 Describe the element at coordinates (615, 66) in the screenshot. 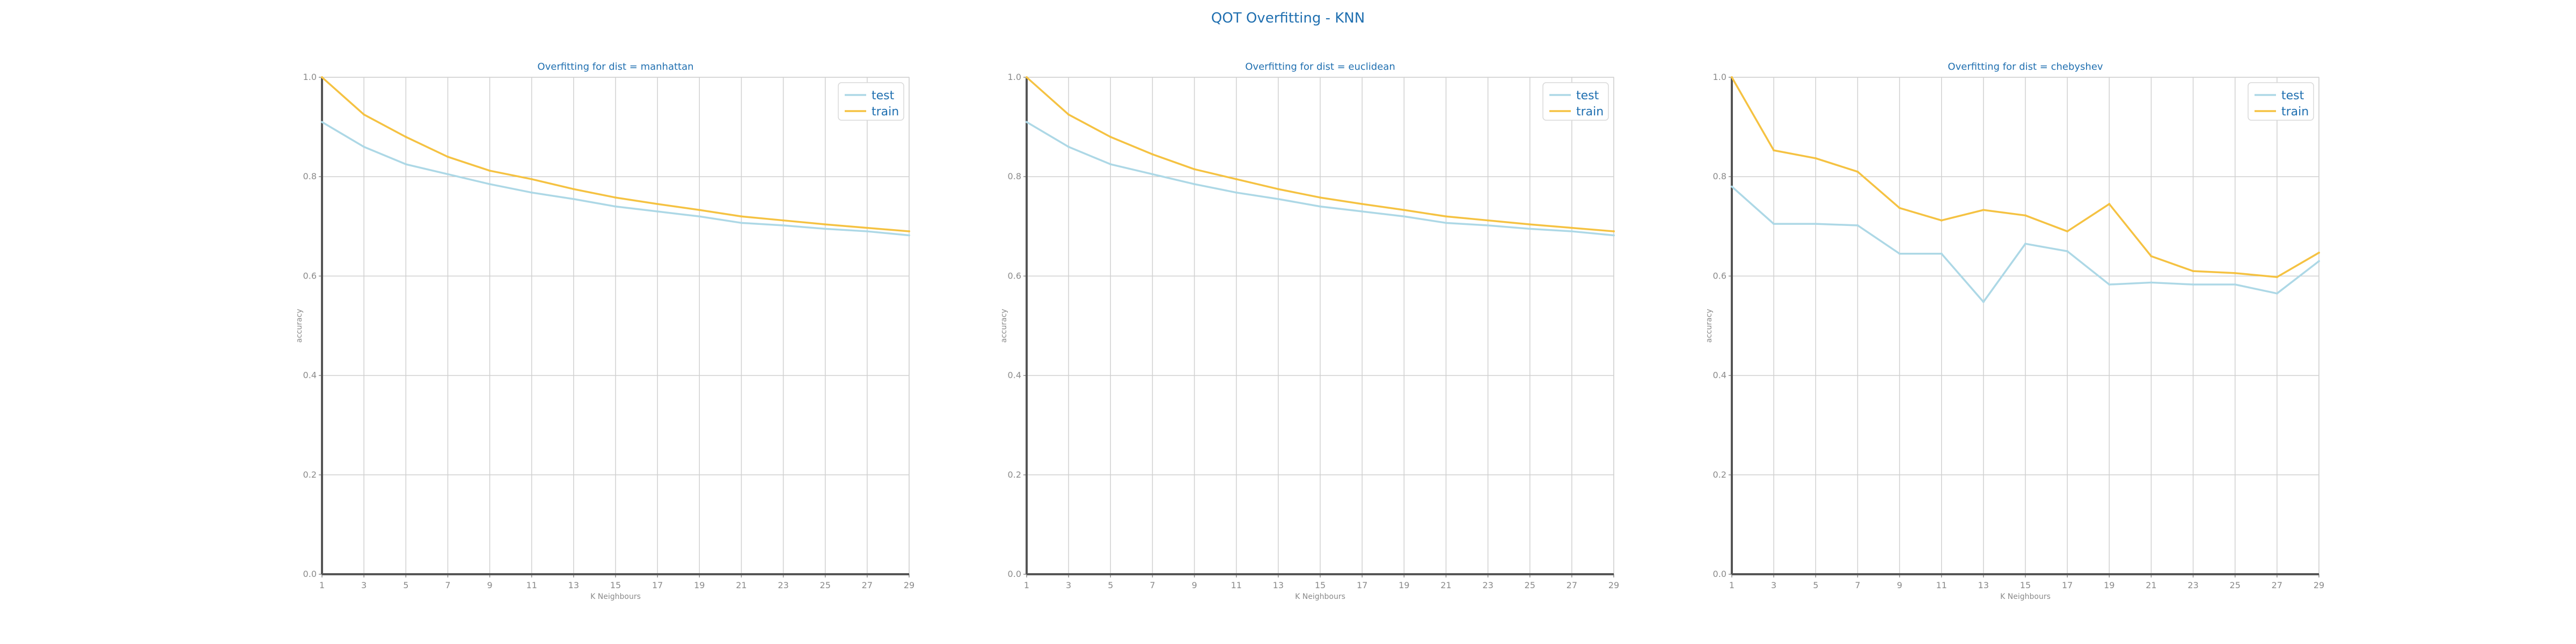

I see `subplot-title: Overfitting for dist = manhattan` at that location.